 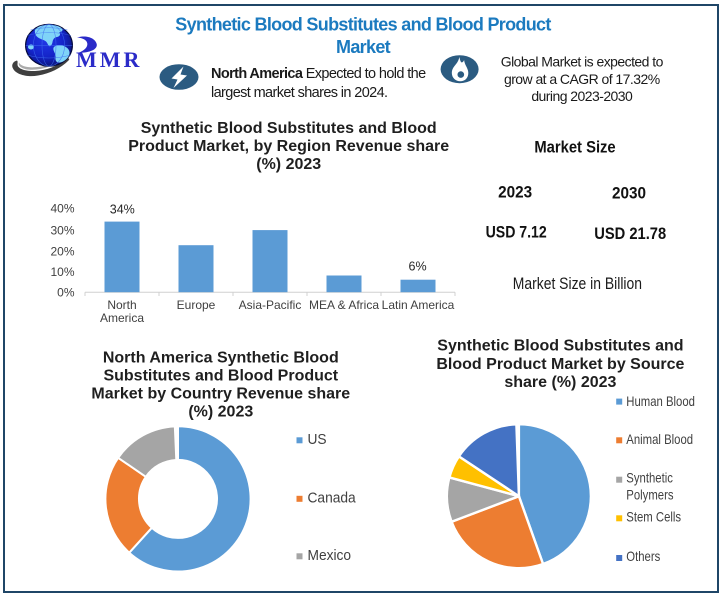 I want to click on svg-text: US, so click(x=317, y=439).